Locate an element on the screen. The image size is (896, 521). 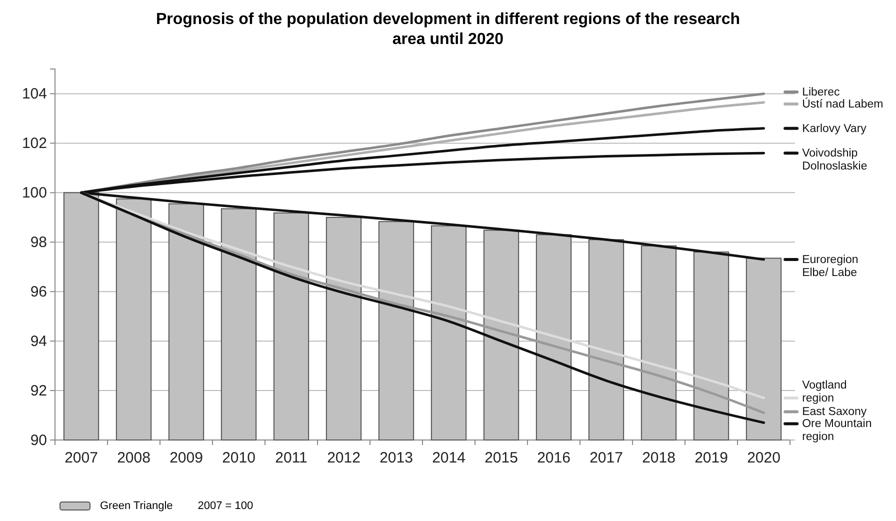
x-tick-label: 2019 is located at coordinates (711, 458).